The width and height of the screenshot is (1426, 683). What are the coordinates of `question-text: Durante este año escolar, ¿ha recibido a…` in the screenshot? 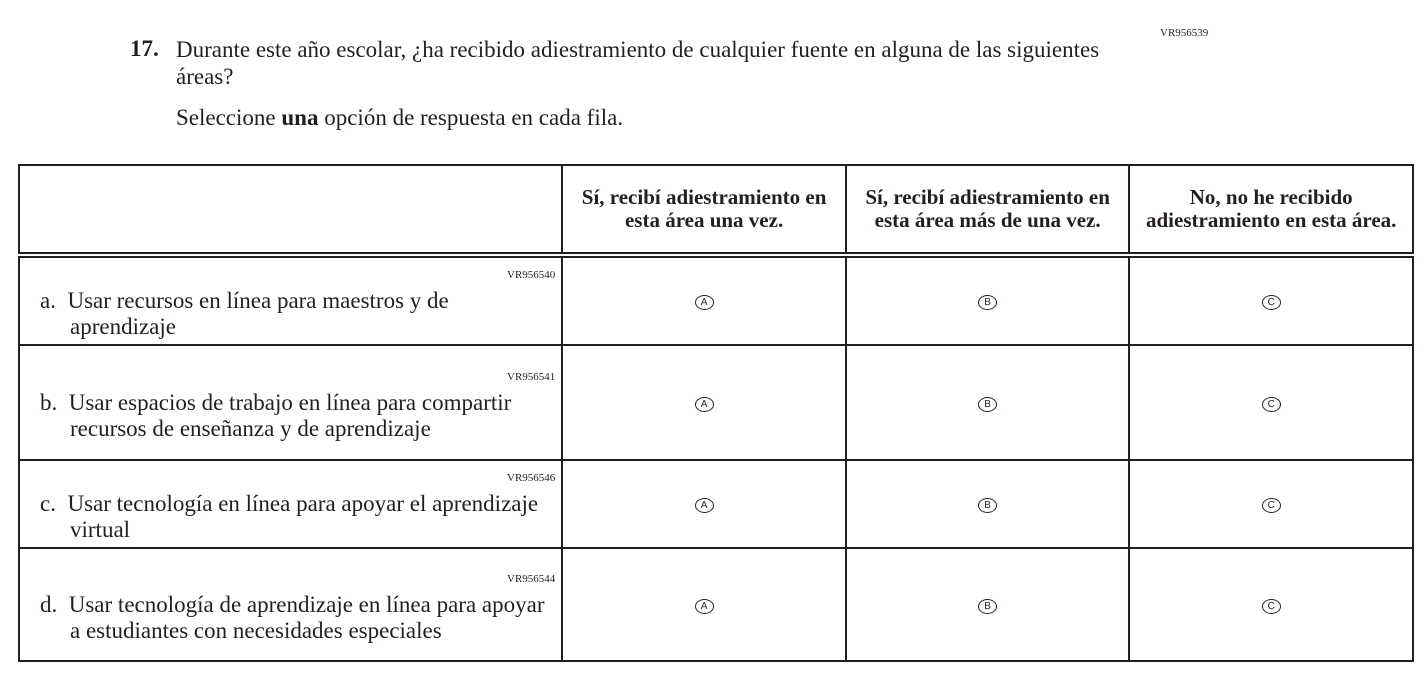 It's located at (638, 63).